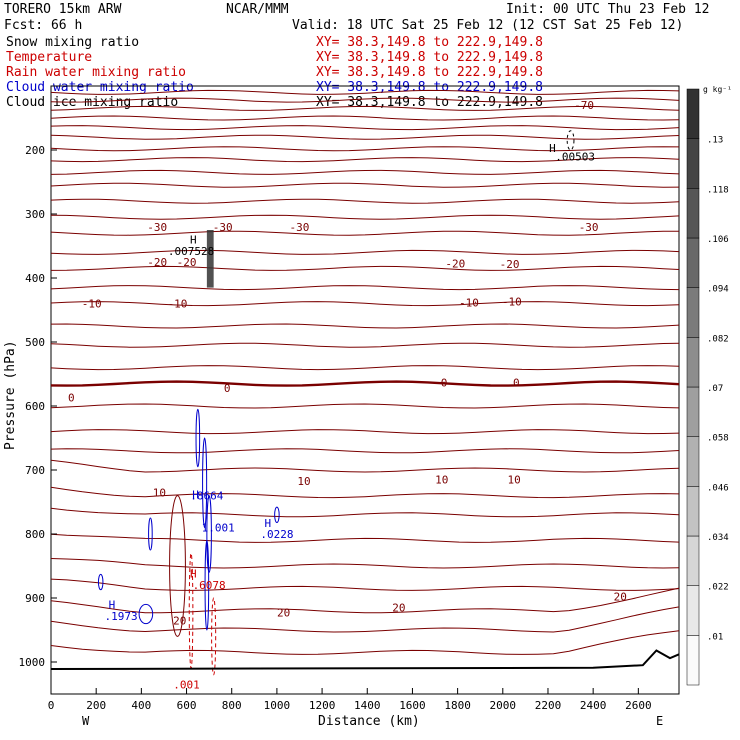  Describe the element at coordinates (35, 150) in the screenshot. I see `y-tick-label: 200` at that location.